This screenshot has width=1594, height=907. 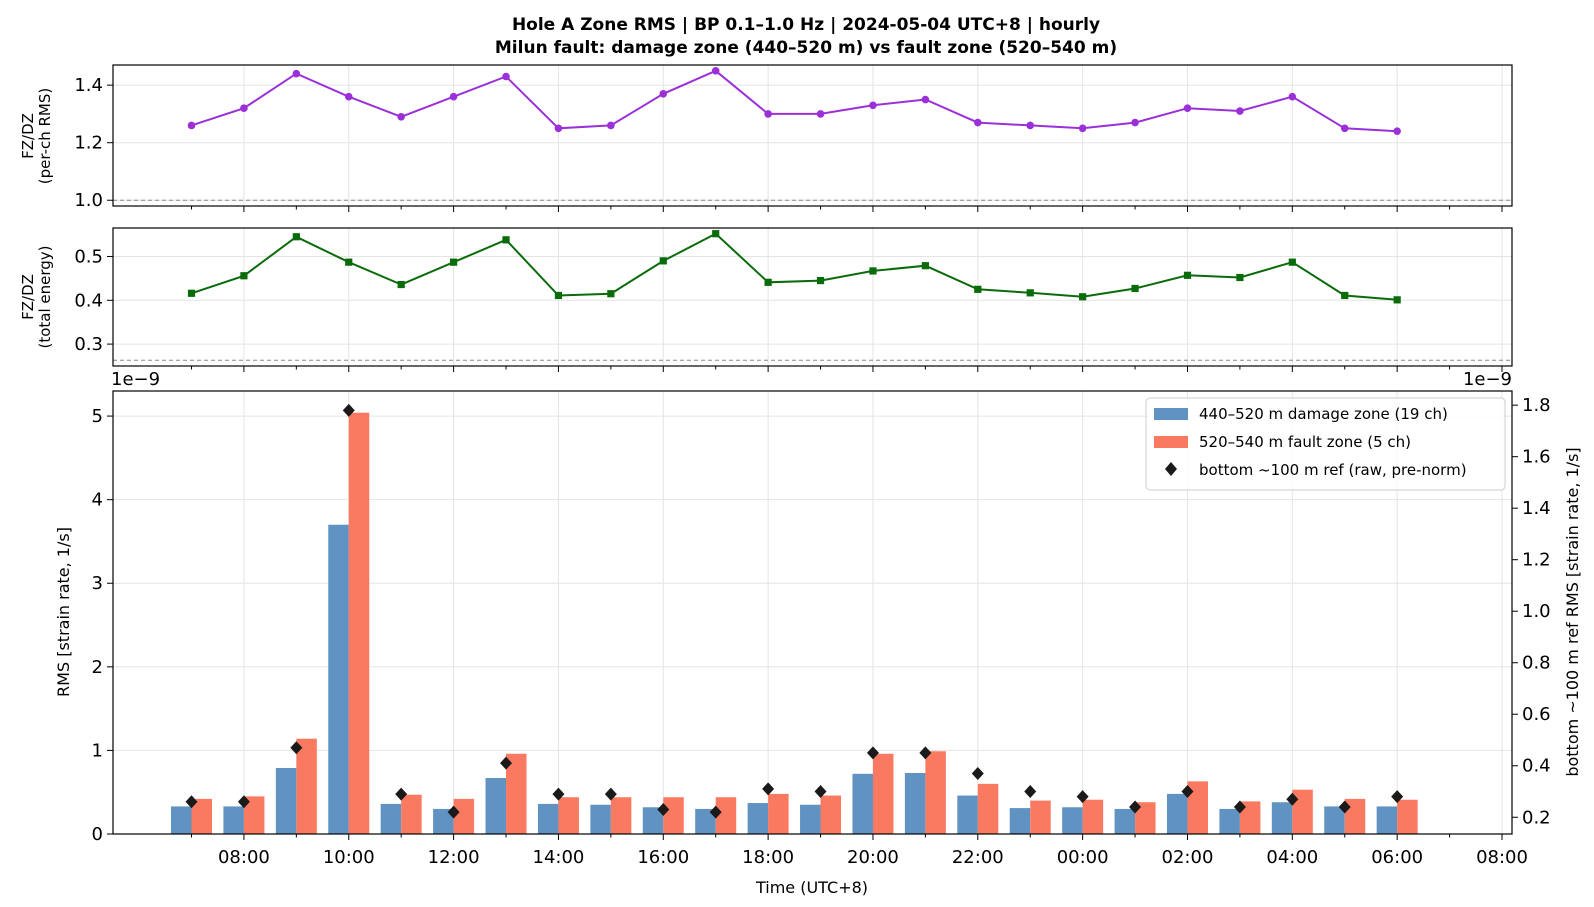 What do you see at coordinates (1536, 508) in the screenshot?
I see `y-tick-label-right: 1.4` at bounding box center [1536, 508].